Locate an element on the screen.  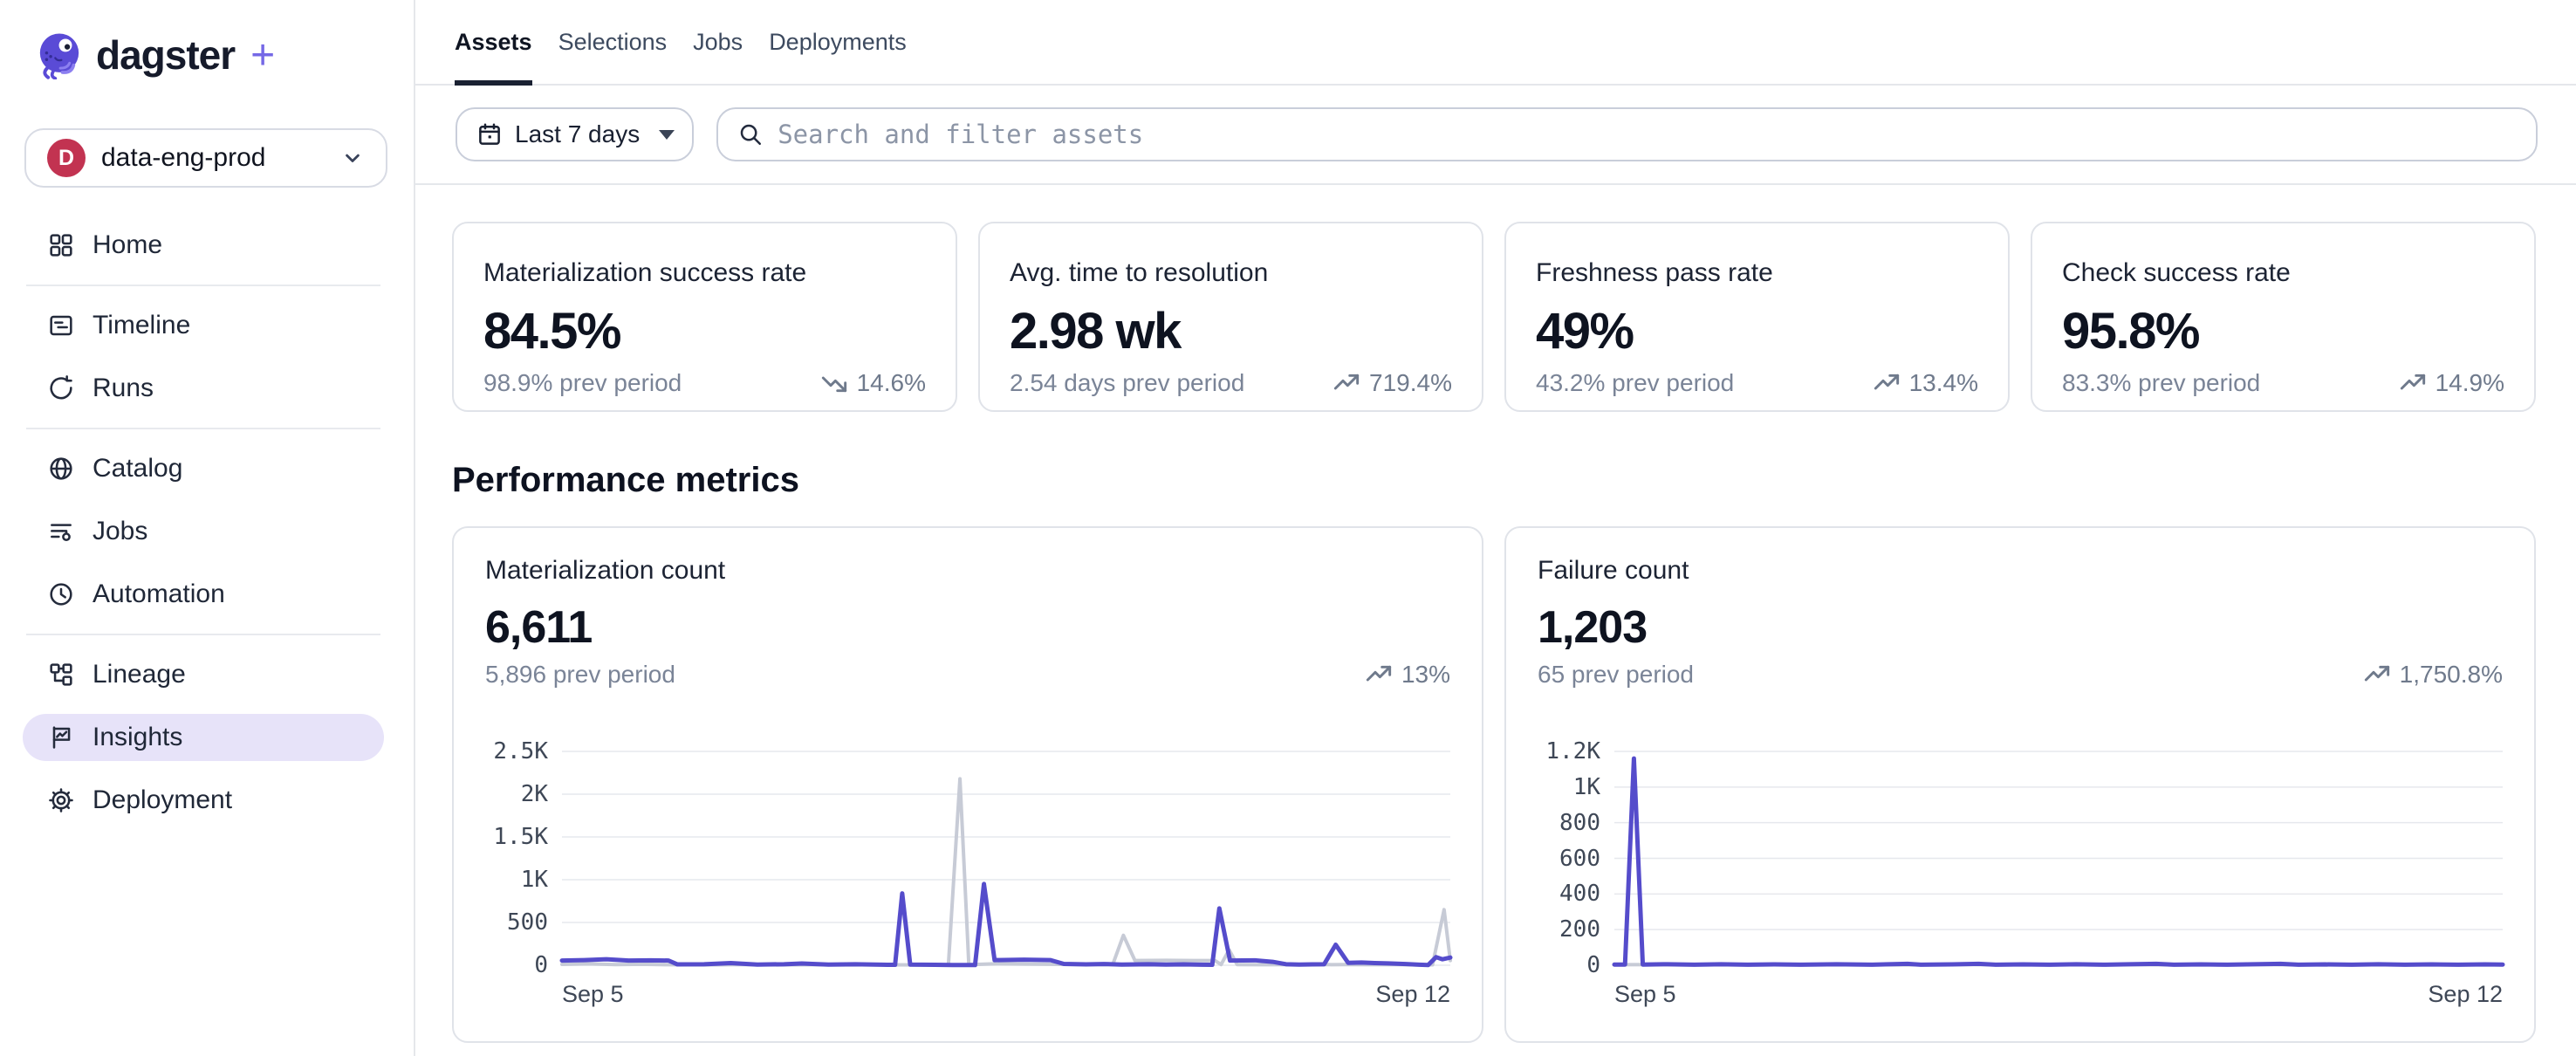
trend-value: 13.4% is located at coordinates (1943, 382).